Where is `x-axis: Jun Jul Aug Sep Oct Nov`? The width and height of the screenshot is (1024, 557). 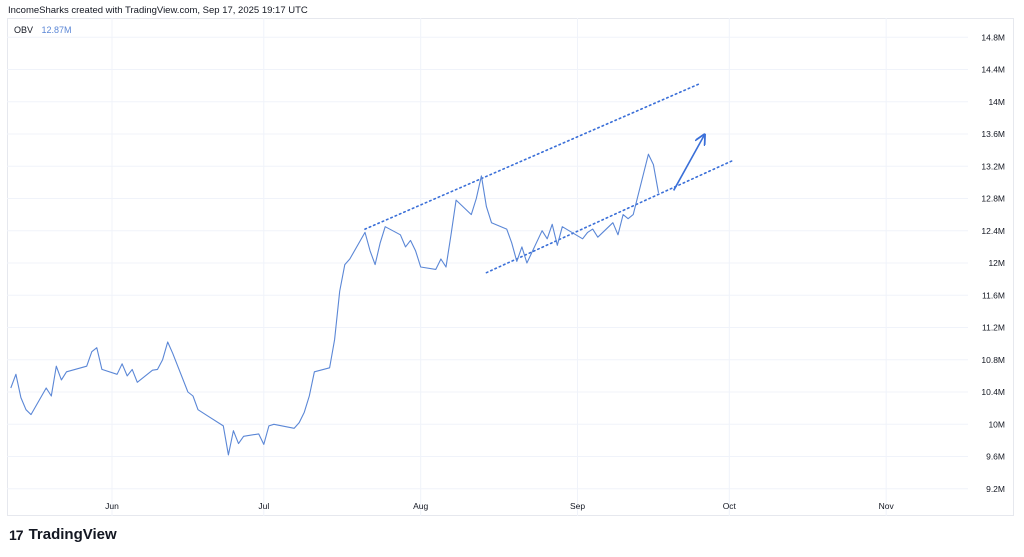 x-axis: Jun Jul Aug Sep Oct Nov is located at coordinates (499, 506).